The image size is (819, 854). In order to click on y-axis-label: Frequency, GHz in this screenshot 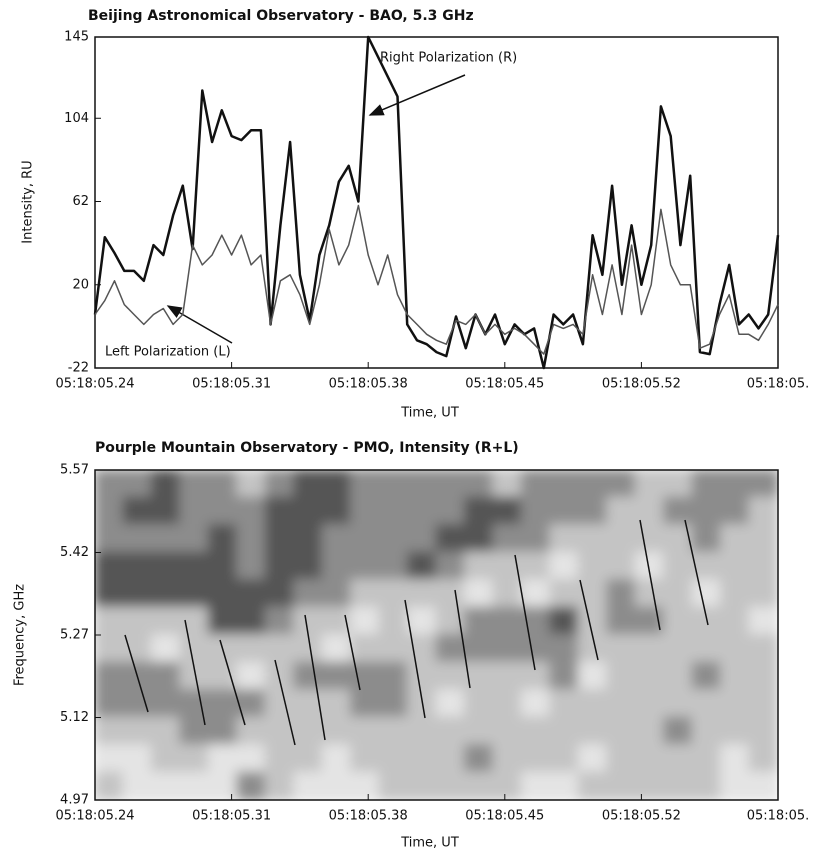, I will do `click(20, 635)`.